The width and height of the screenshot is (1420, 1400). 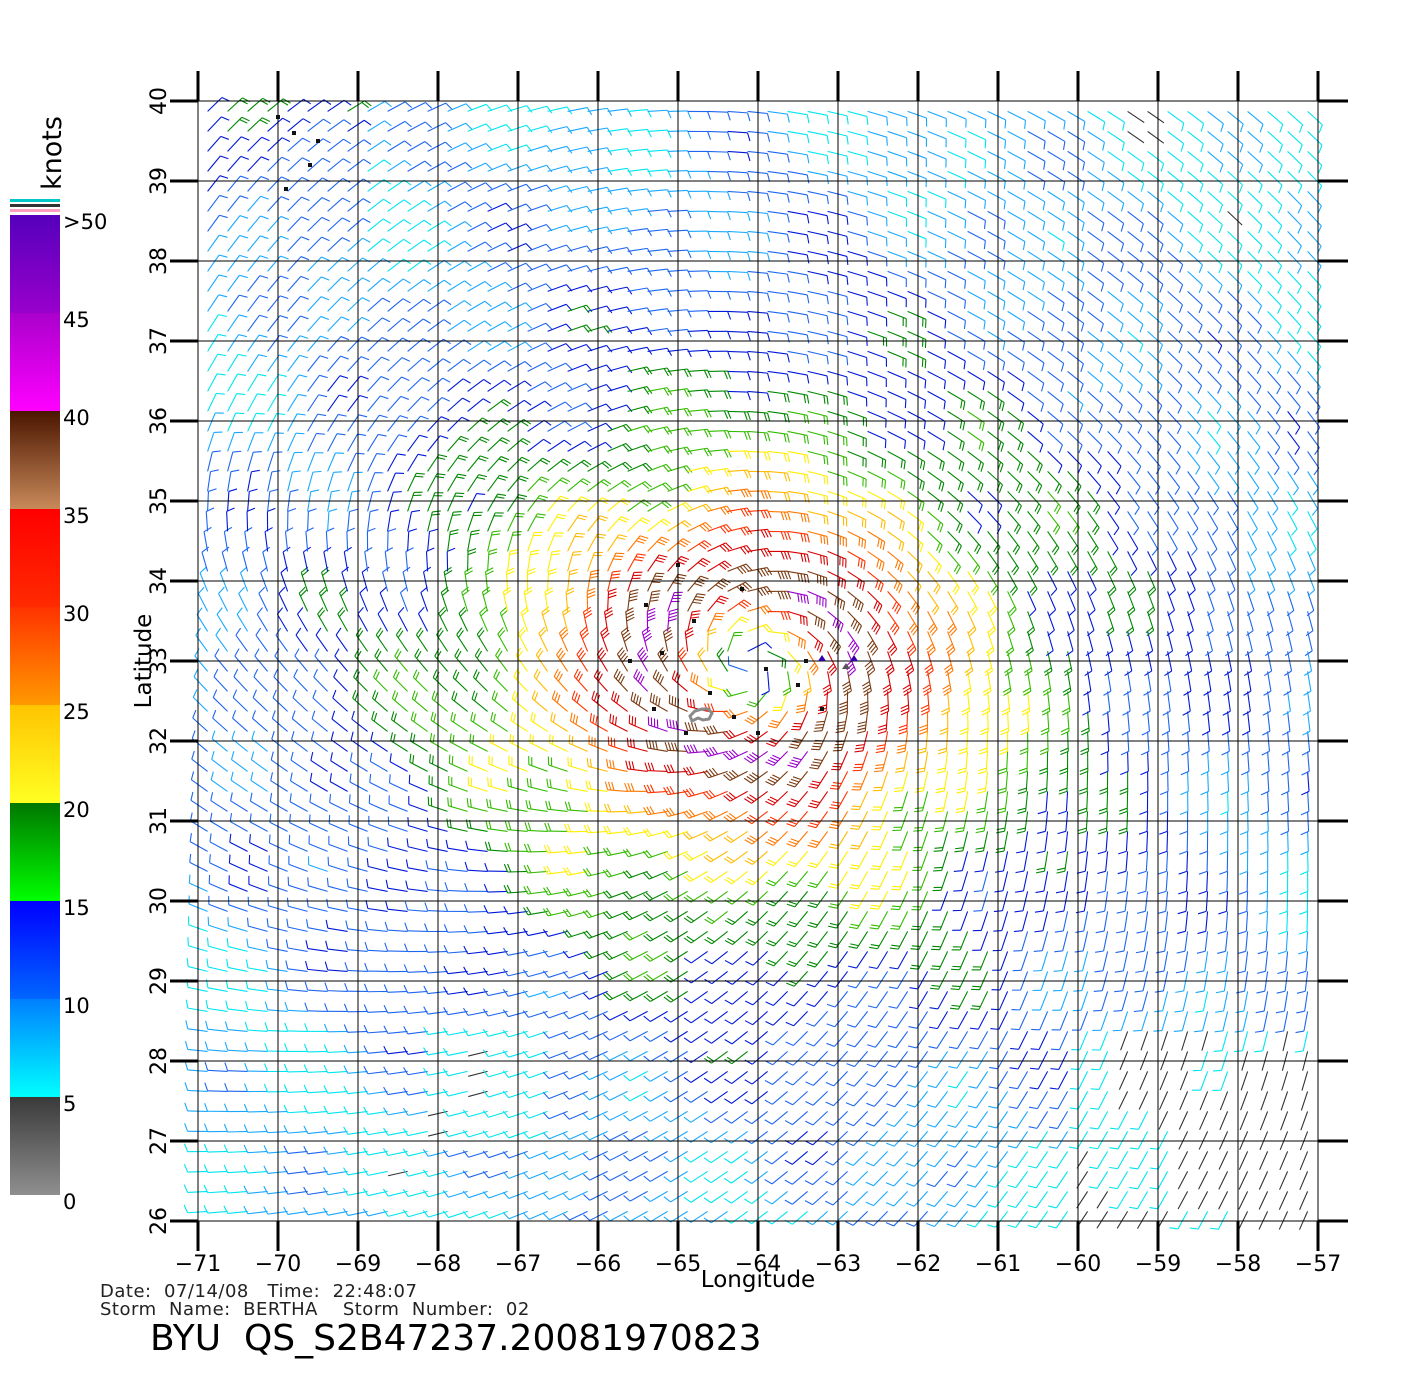 What do you see at coordinates (76, 418) in the screenshot?
I see `colorbar-tick-label: 40` at bounding box center [76, 418].